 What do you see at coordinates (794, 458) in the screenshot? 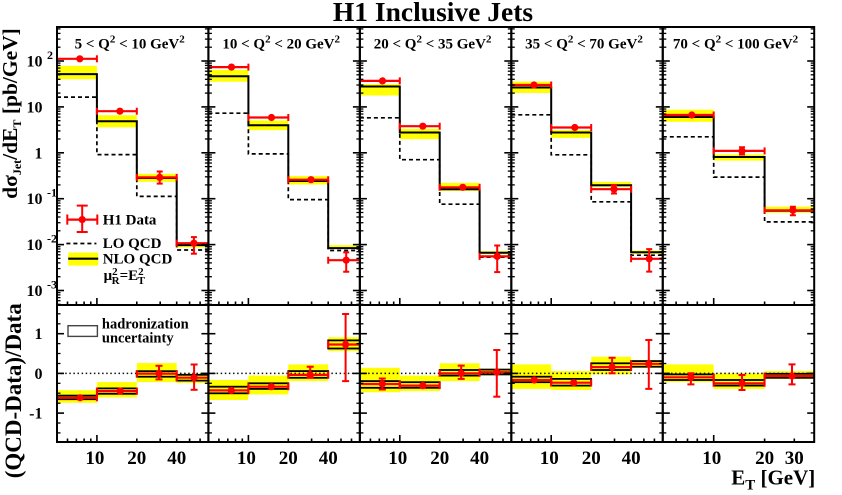
I see `svg-text: 30` at bounding box center [794, 458].